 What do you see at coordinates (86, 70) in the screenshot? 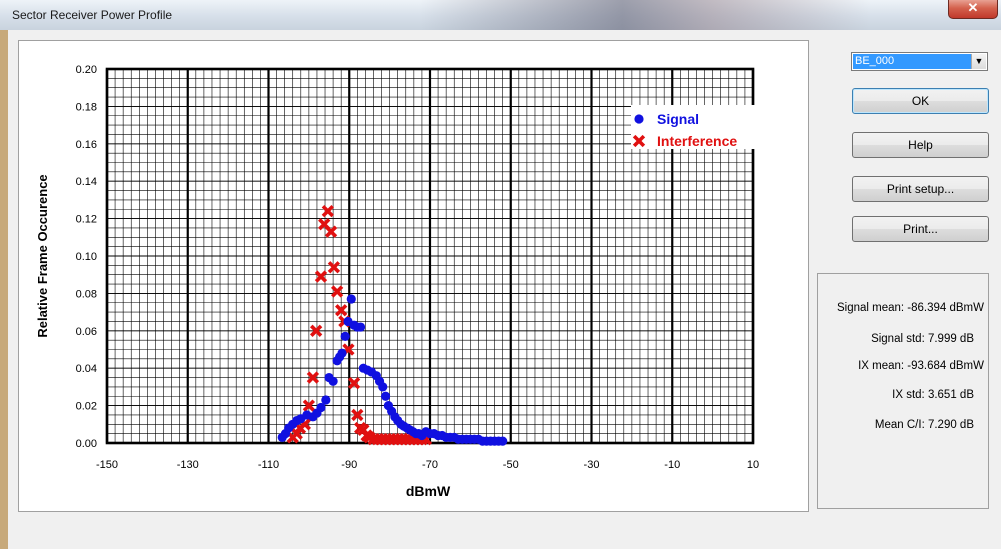
I see `y-tick-label: 0.20` at bounding box center [86, 70].